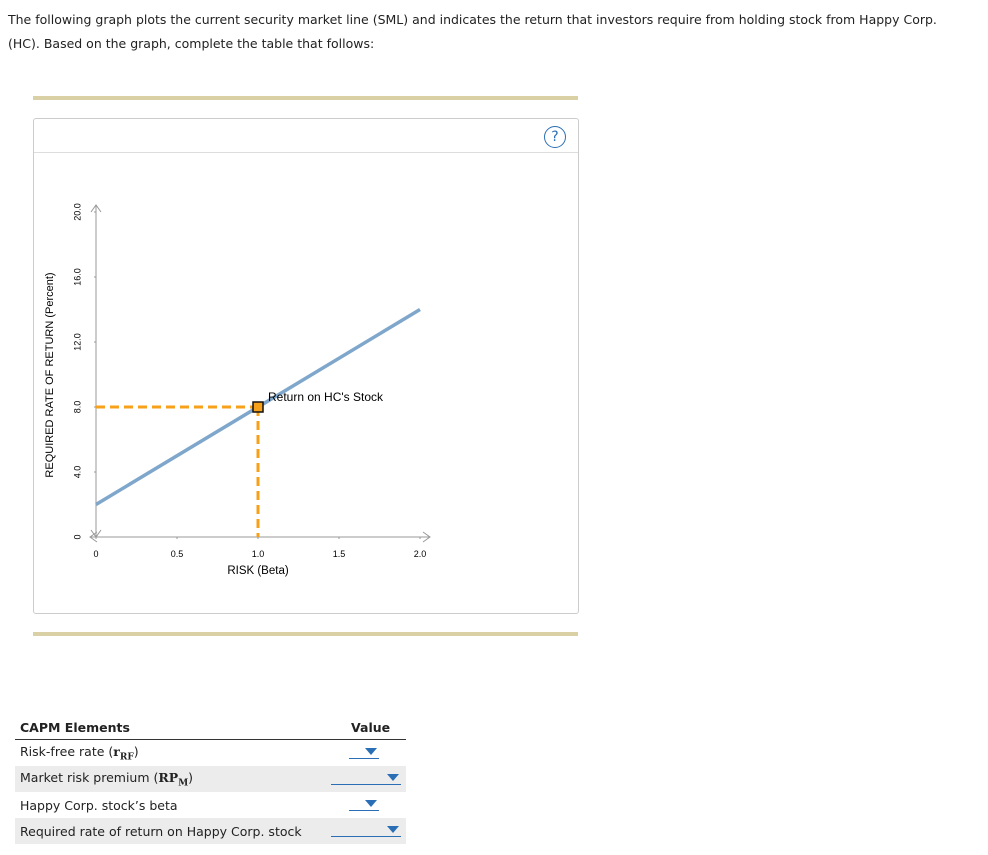 This screenshot has height=855, width=988. Describe the element at coordinates (77, 342) in the screenshot. I see `y-tick-label: 12.0` at that location.